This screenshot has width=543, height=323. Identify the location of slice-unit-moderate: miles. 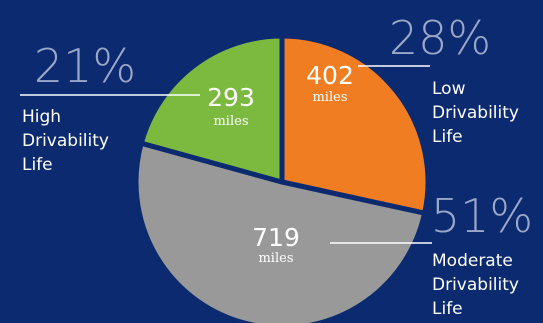
(275, 258).